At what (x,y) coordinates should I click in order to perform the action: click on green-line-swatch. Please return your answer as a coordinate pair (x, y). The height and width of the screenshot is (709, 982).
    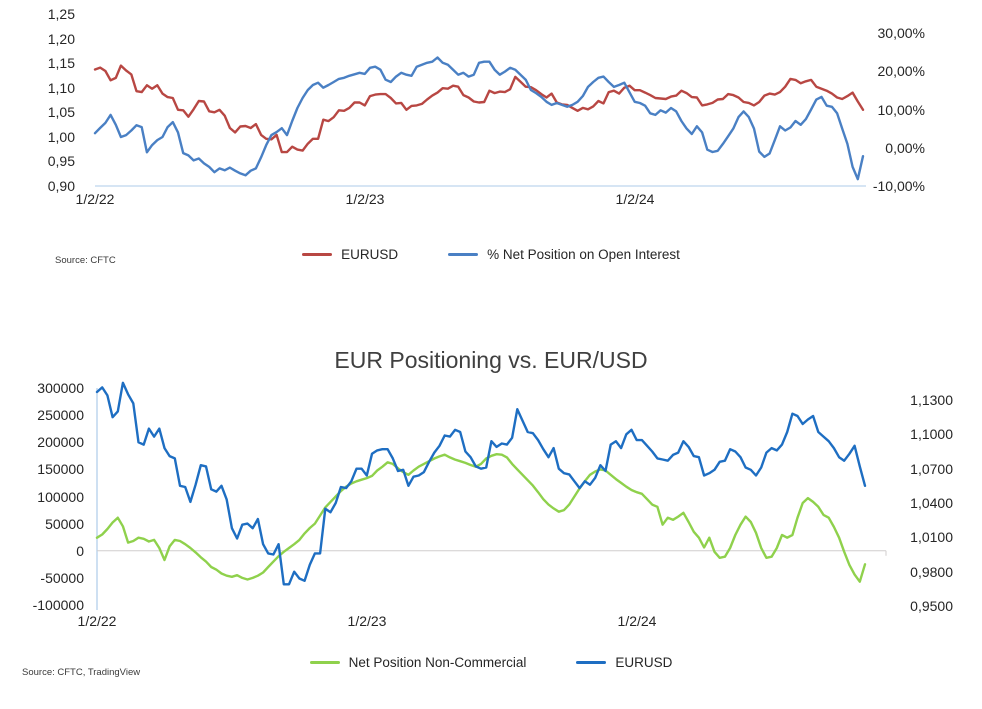
    Looking at the image, I should click on (324, 662).